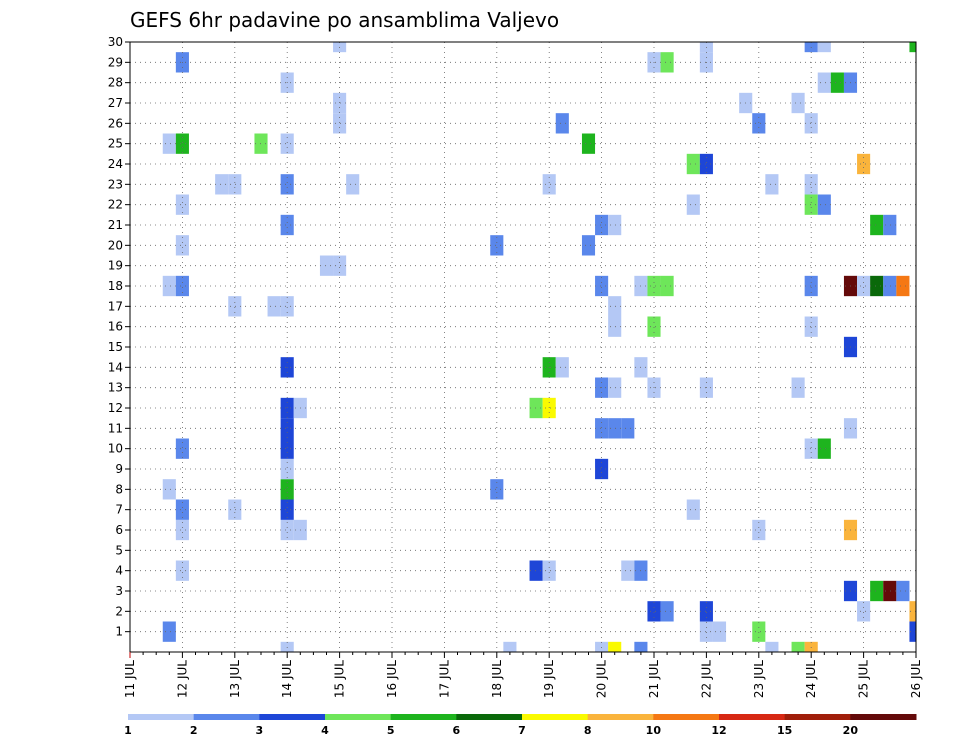 This screenshot has width=960, height=742. I want to click on x-tick-label: 26 JUL, so click(916, 679).